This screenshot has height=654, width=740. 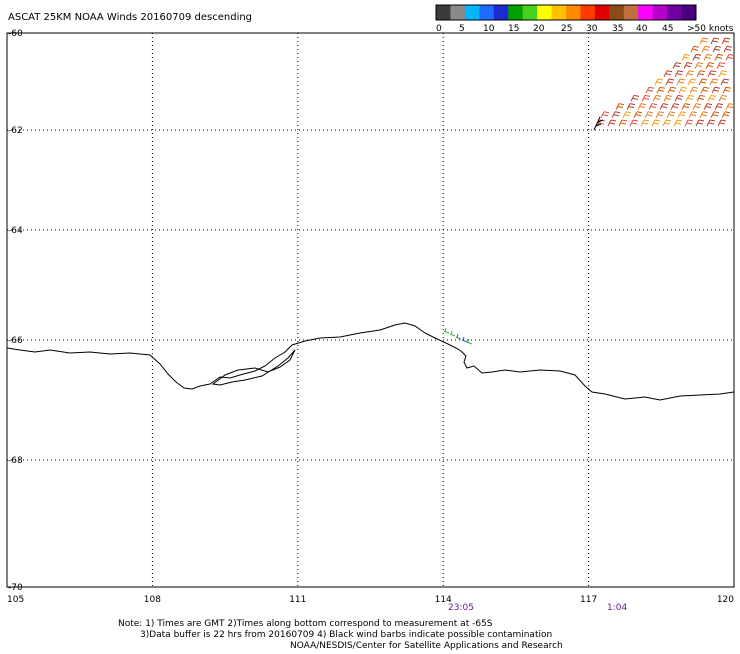 I want to click on colorbar-label: 35, so click(x=617, y=29).